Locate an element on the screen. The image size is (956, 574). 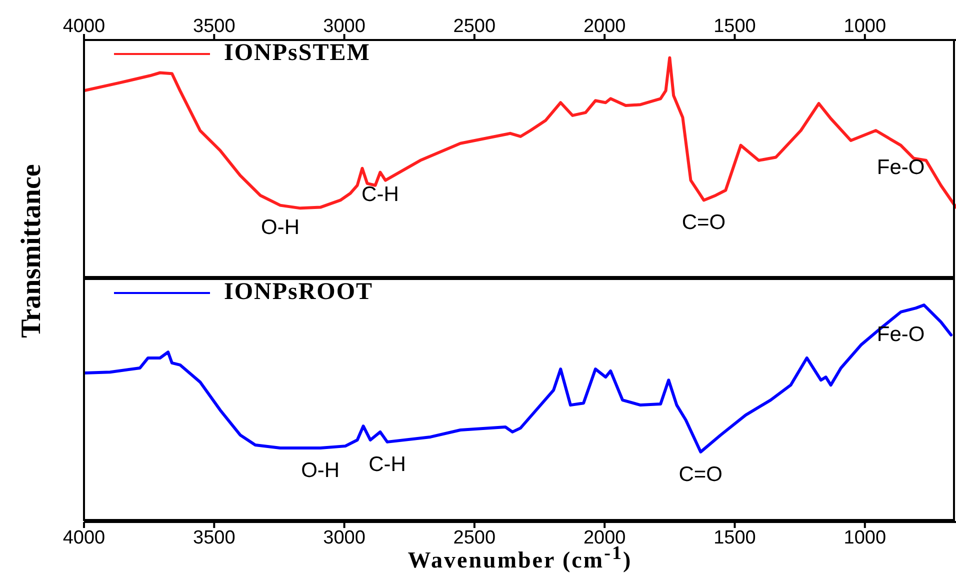
legend-label: IONPsSTEM is located at coordinates (297, 53).